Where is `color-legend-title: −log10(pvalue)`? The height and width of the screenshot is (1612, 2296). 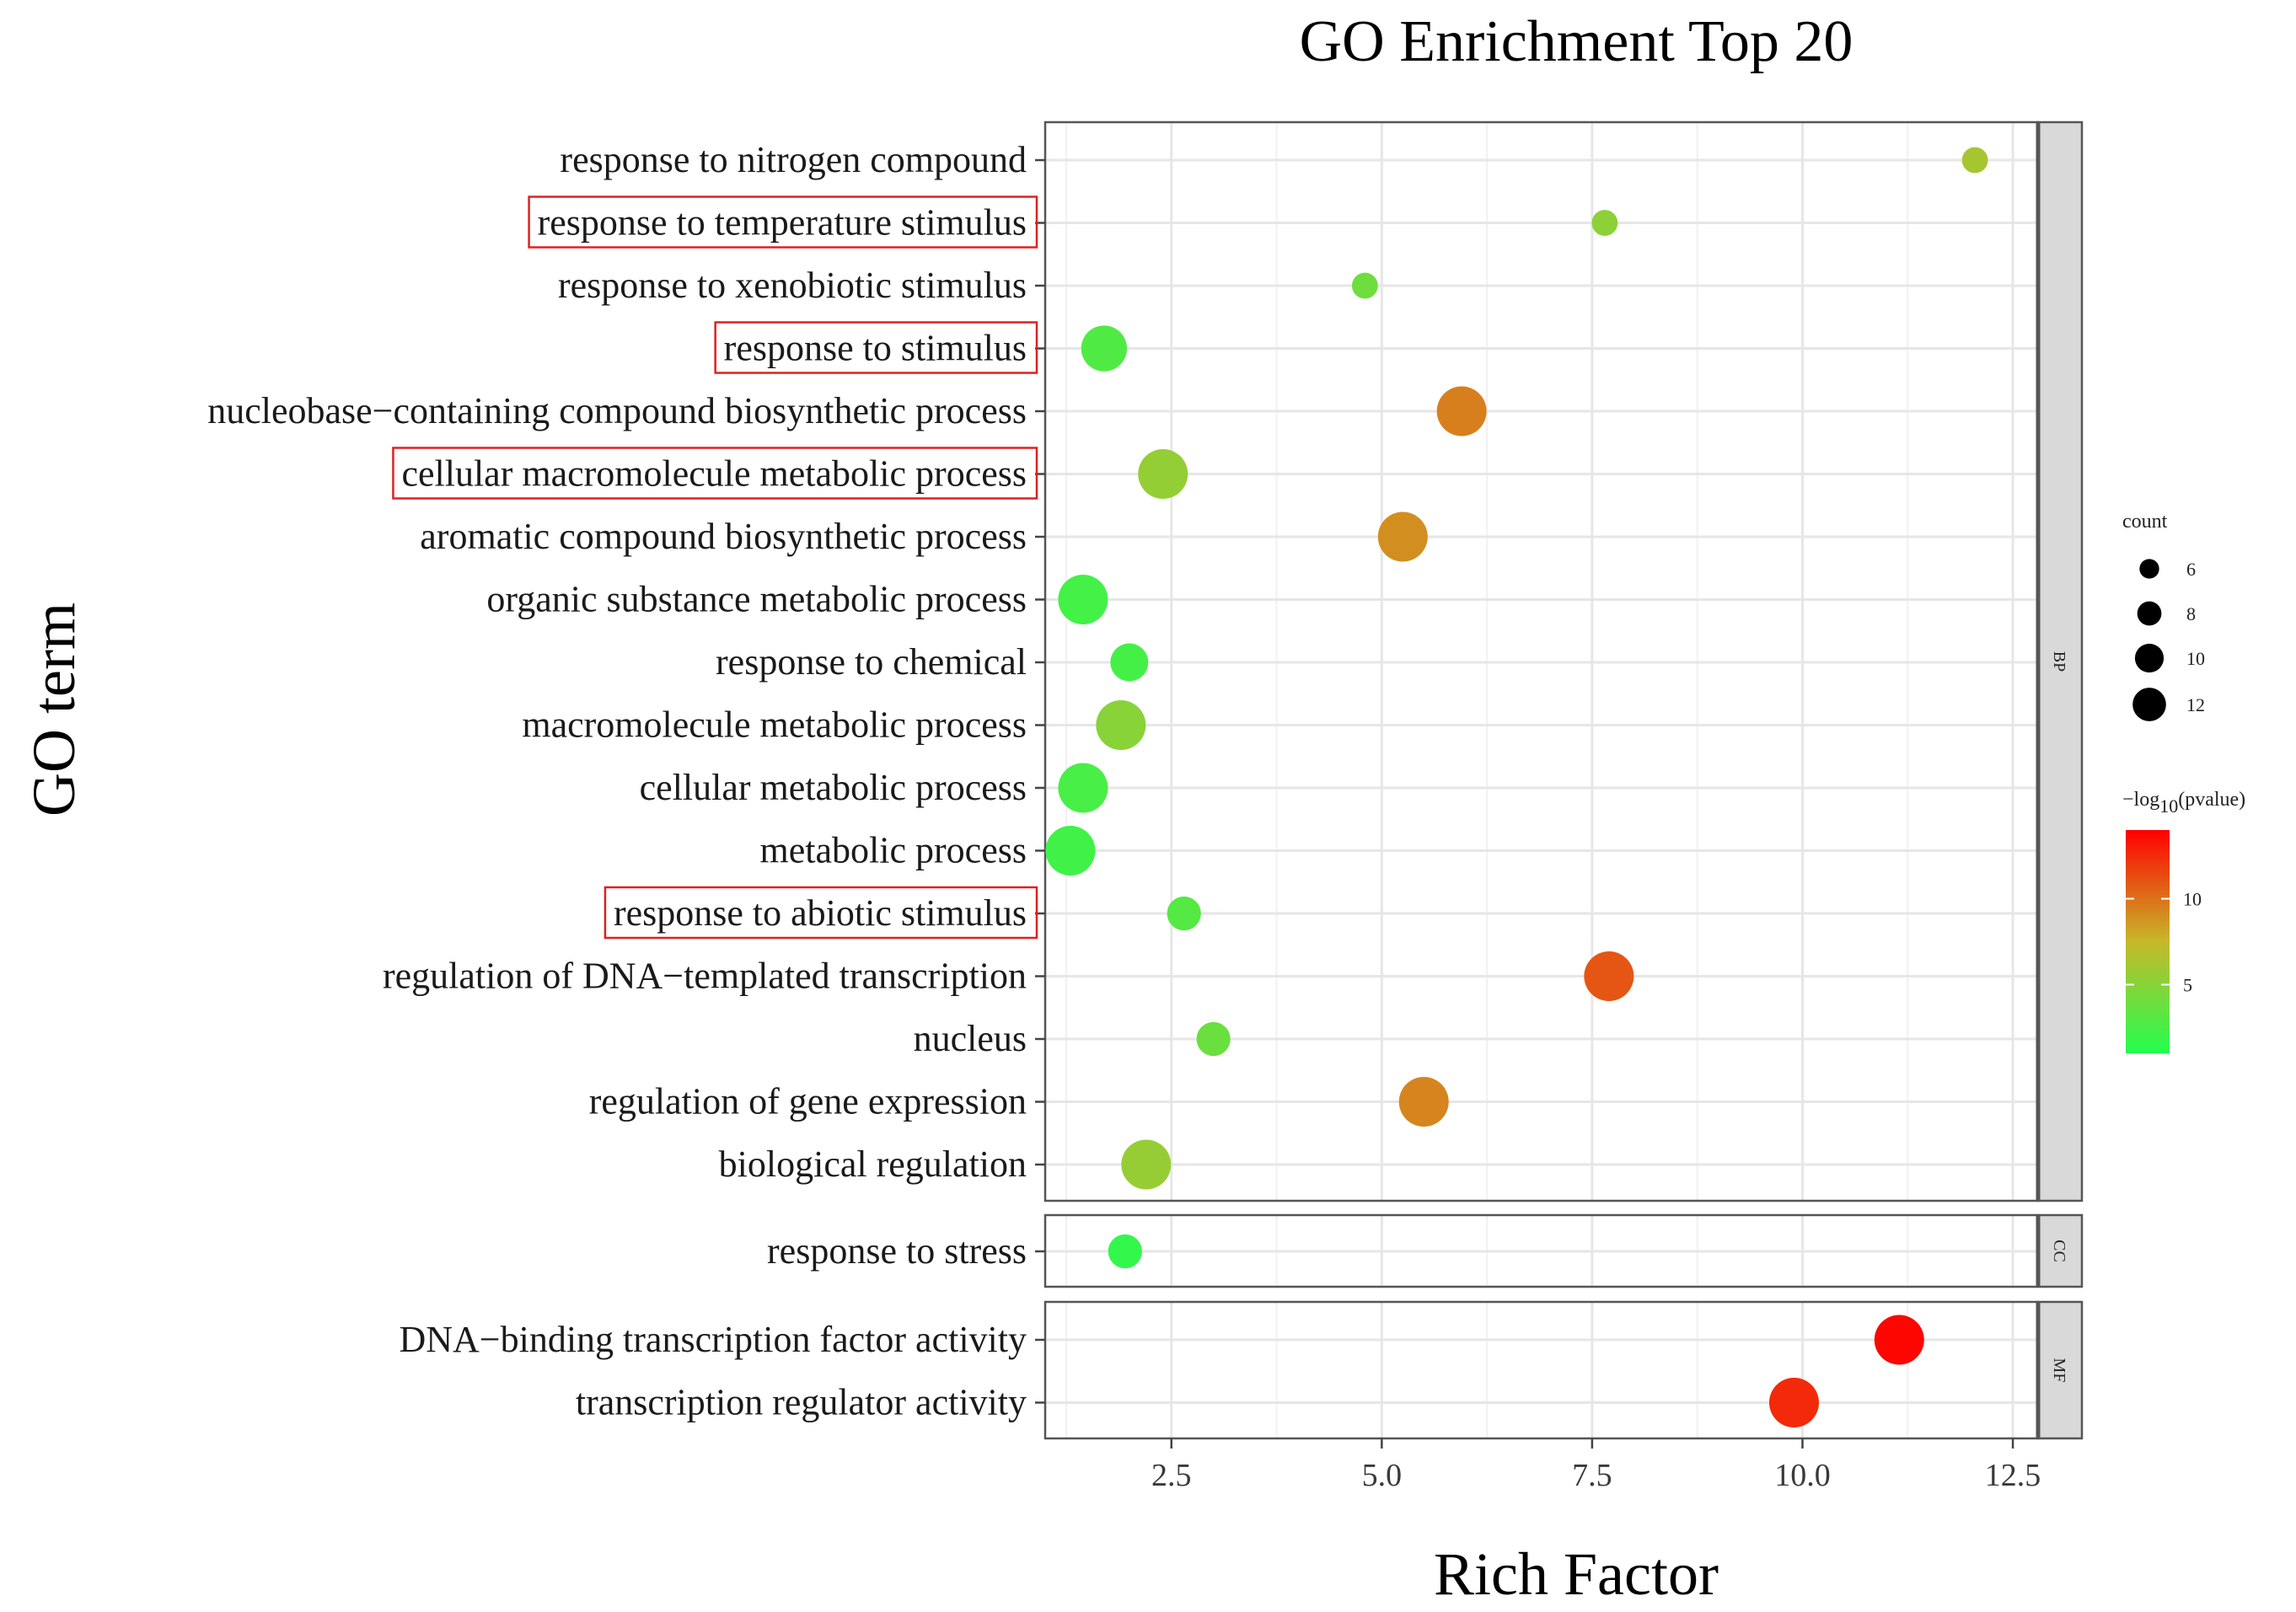 color-legend-title: −log10(pvalue) is located at coordinates (2183, 803).